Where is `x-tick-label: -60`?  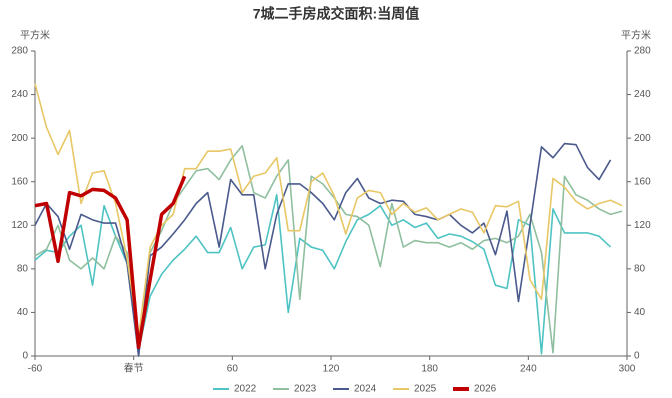
x-tick-label: -60 is located at coordinates (35, 369).